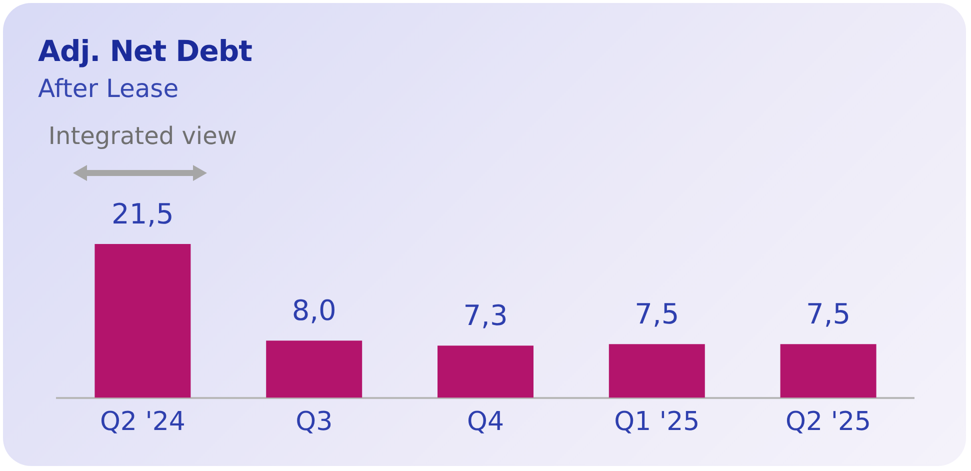  Describe the element at coordinates (143, 422) in the screenshot. I see `x-tick-label: Q2 '24` at that location.